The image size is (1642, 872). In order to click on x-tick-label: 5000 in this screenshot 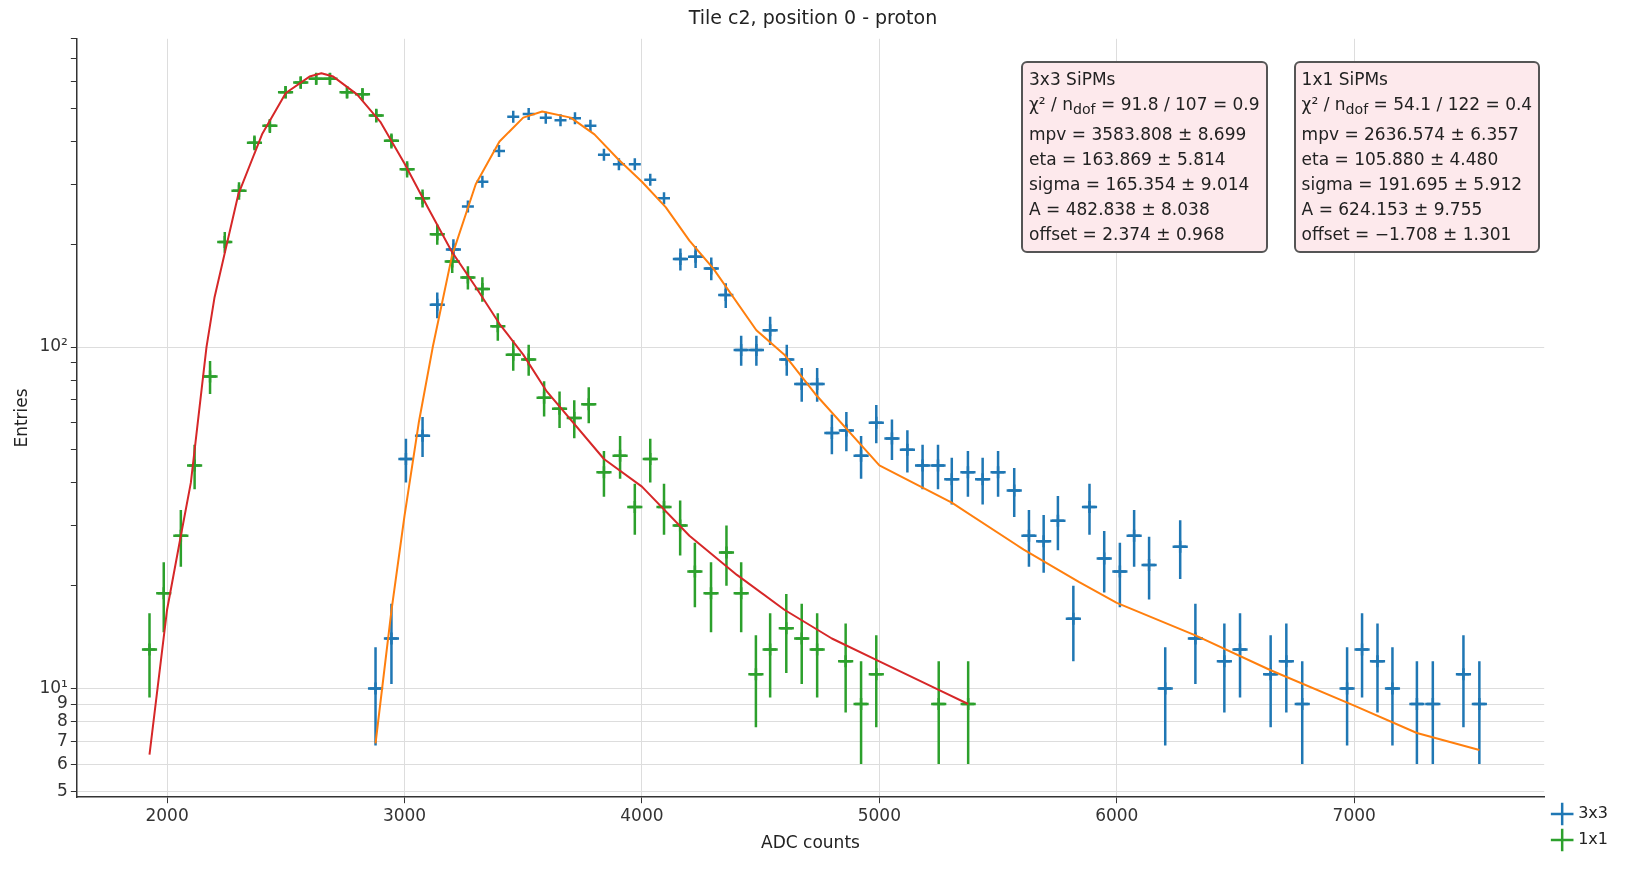, I will do `click(879, 814)`.